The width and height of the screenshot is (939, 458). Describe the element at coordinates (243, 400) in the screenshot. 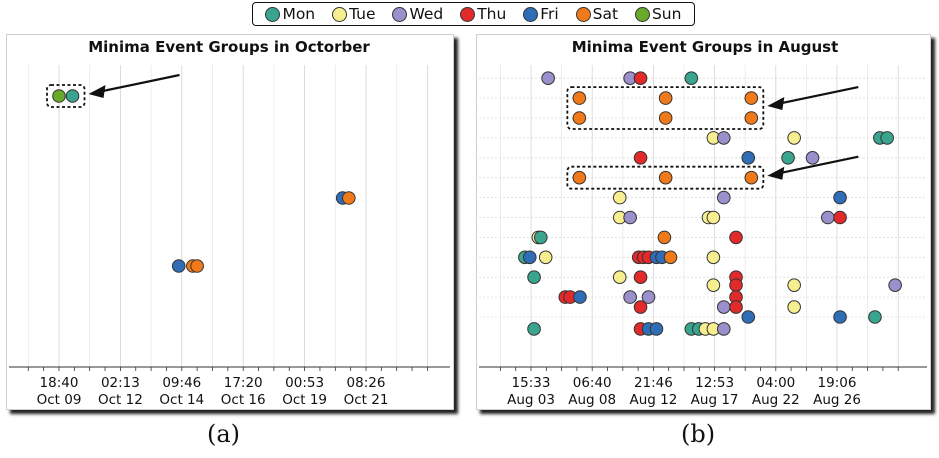

I see `x-tick-label-date: Oct 16` at that location.